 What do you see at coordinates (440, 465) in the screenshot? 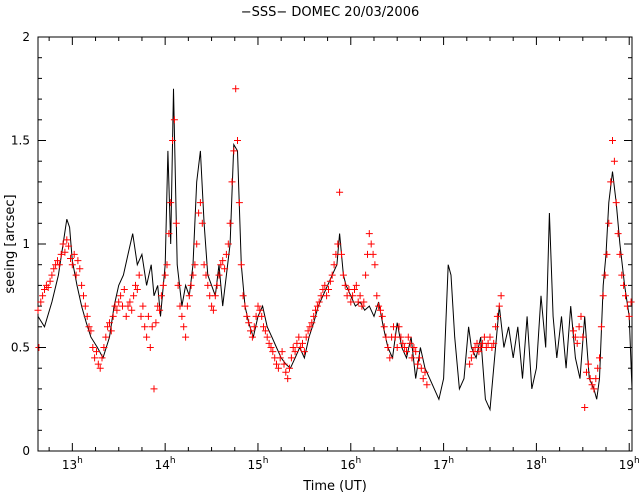
I see `x-tick-label-base: 17` at bounding box center [440, 465].